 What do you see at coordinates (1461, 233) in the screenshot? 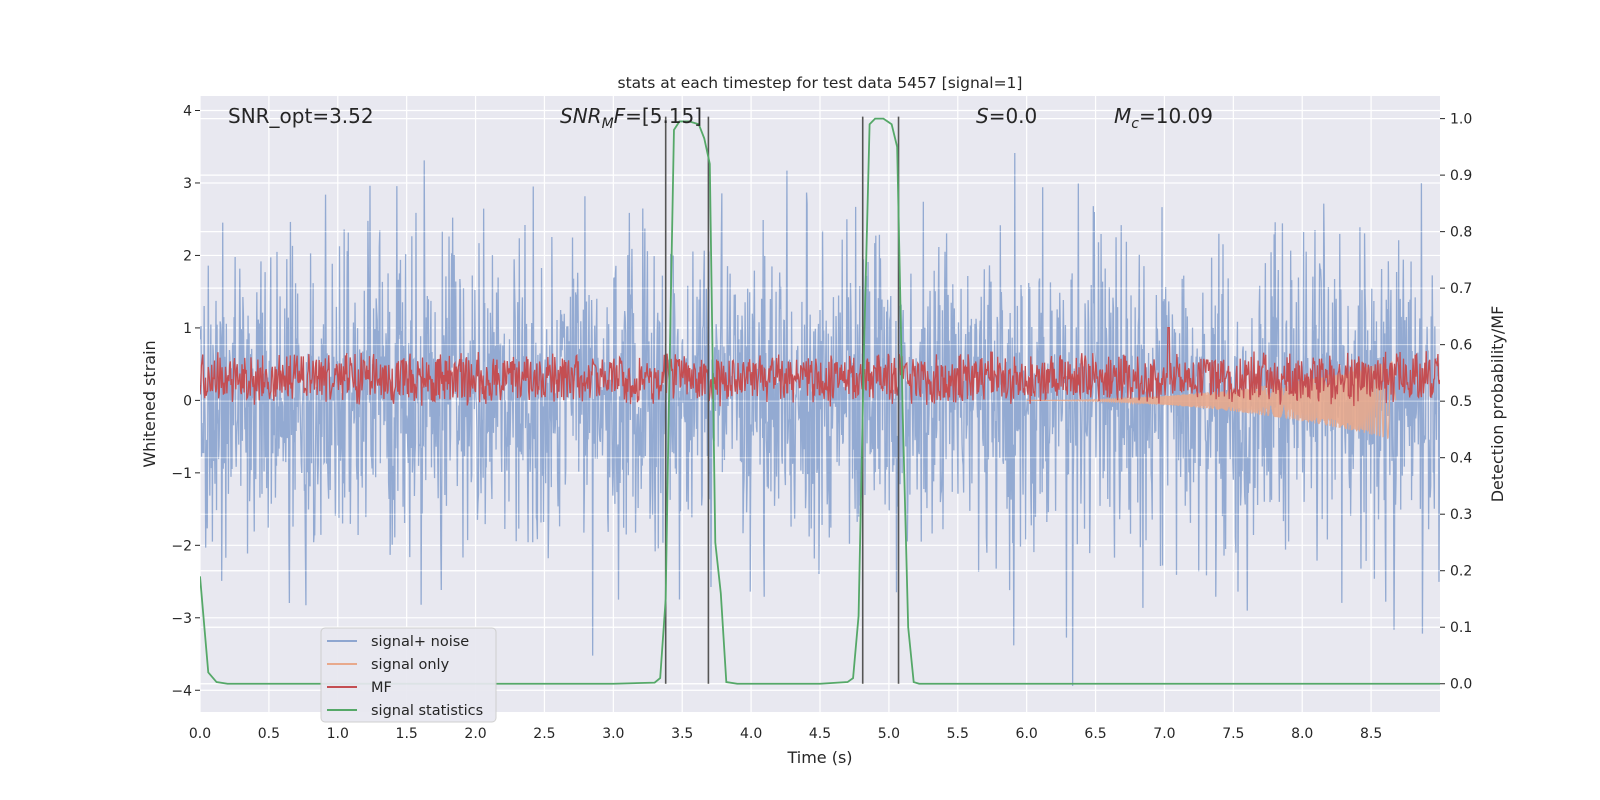
I see `y-tick-label-right: 0.8` at bounding box center [1461, 233].